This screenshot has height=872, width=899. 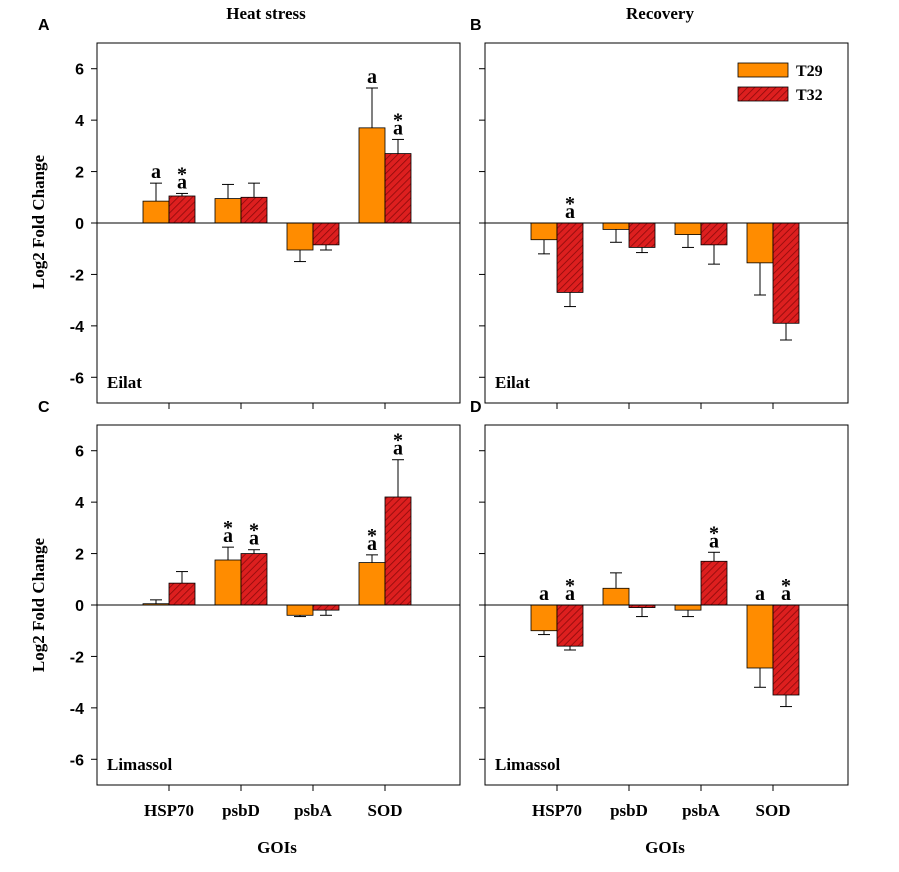 What do you see at coordinates (665, 847) in the screenshot?
I see `xlabel-right: GOIs` at bounding box center [665, 847].